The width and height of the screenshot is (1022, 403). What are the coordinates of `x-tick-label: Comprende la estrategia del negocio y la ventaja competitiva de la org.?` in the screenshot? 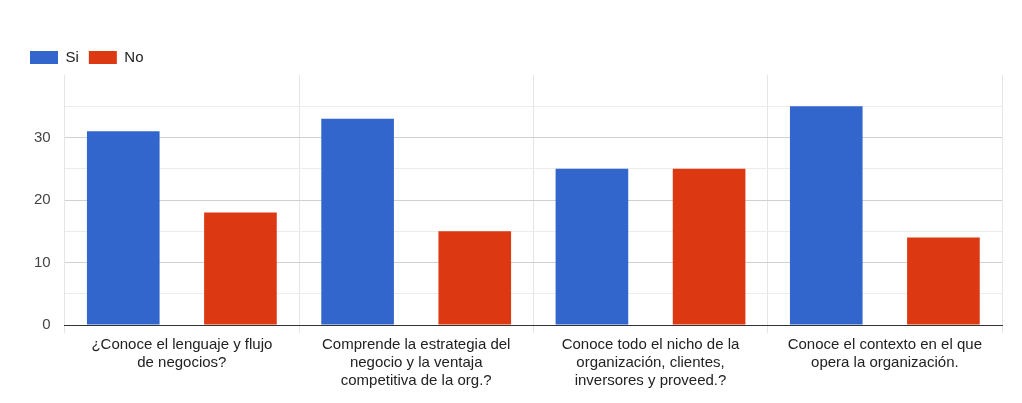 It's located at (416, 362).